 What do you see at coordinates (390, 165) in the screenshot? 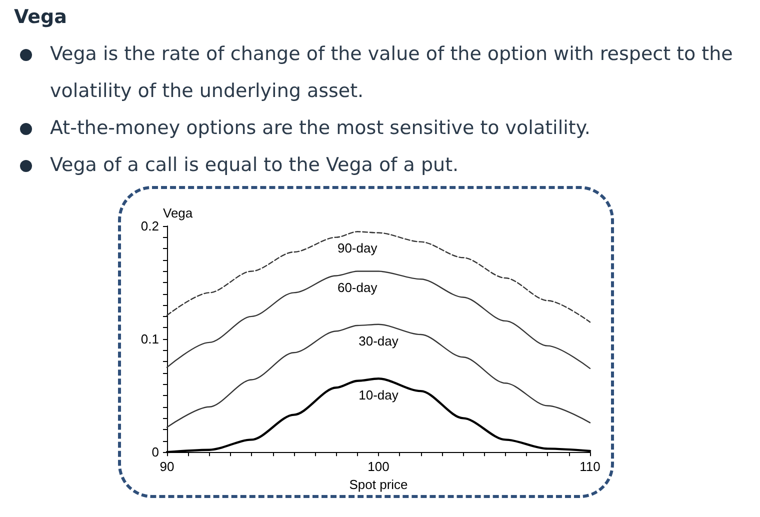
I see `text: Vega of a call is equal to the Vega of a put.` at bounding box center [390, 165].